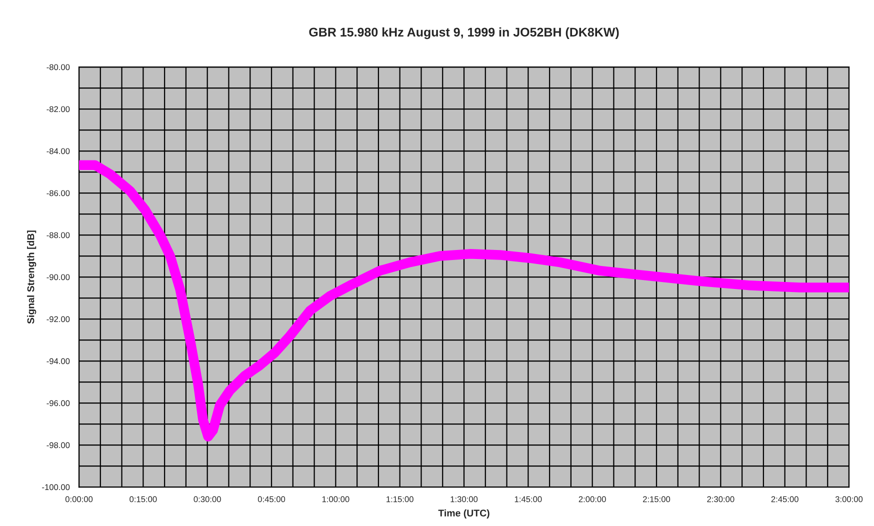  What do you see at coordinates (58, 319) in the screenshot?
I see `y-tick-label: -92.00` at bounding box center [58, 319].